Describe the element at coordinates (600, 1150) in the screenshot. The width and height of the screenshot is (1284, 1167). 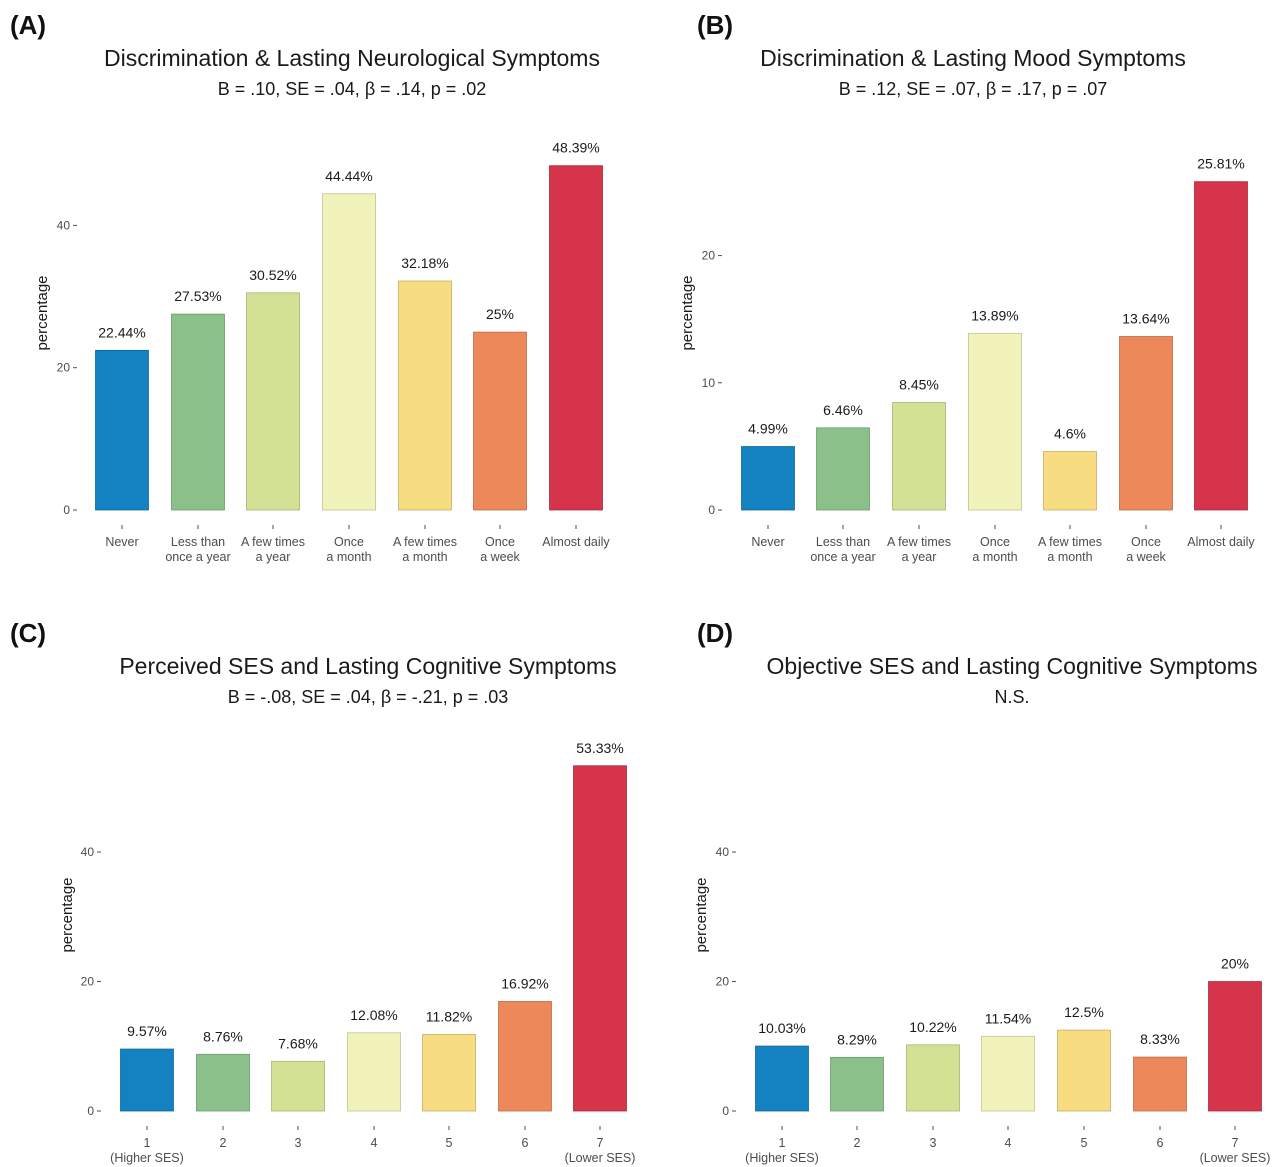
I see `panel-c-x-tick-label: 7 (Lower SES)` at that location.